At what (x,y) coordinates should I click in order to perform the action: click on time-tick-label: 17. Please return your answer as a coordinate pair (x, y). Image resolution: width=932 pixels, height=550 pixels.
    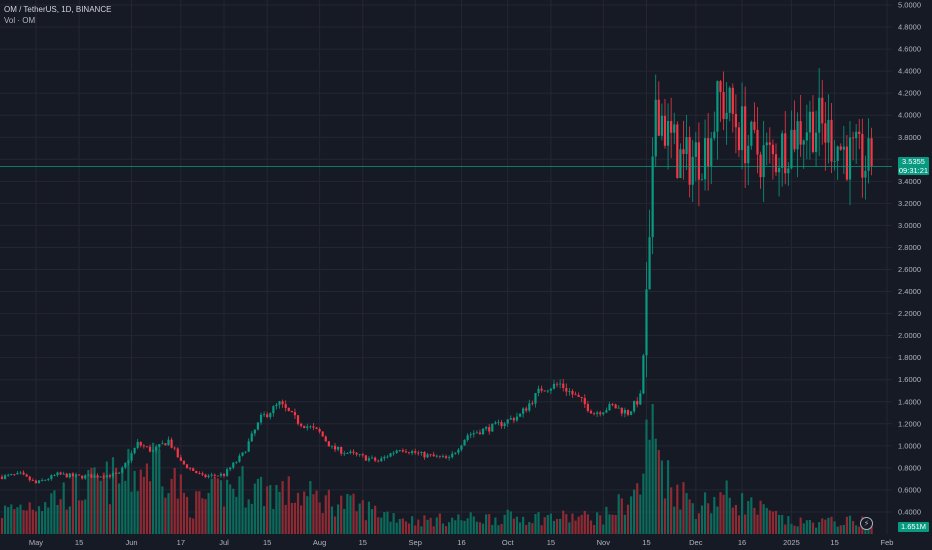
    Looking at the image, I should click on (181, 542).